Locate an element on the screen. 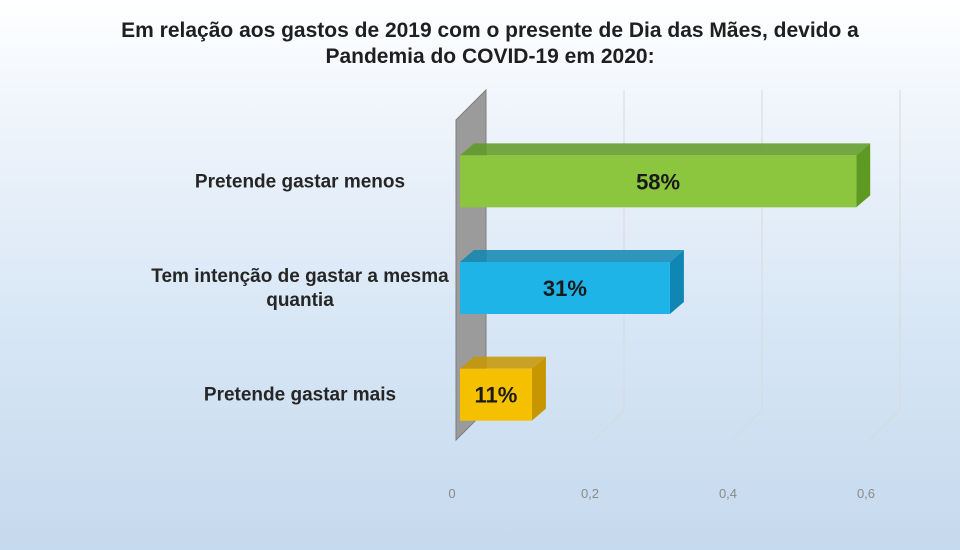 The image size is (960, 550). category-label: Pretende gastar menos is located at coordinates (300, 181).